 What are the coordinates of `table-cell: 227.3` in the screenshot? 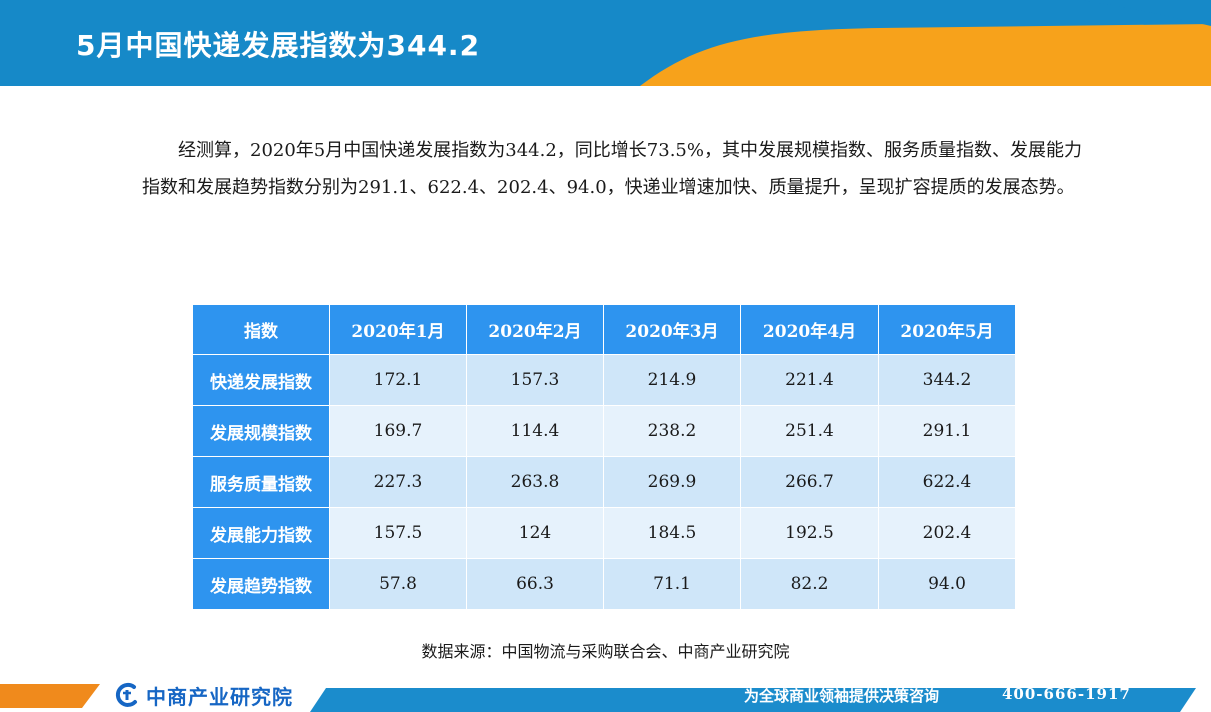 It's located at (398, 482).